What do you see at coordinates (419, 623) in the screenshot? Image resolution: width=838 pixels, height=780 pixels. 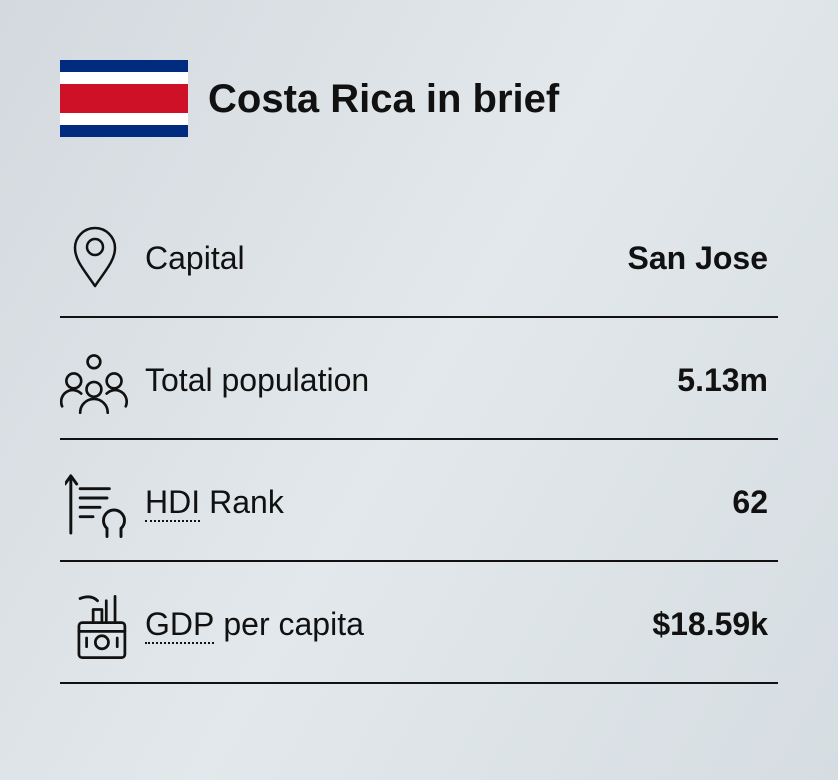 I see `info-row: GDP per capita $18.59k` at bounding box center [419, 623].